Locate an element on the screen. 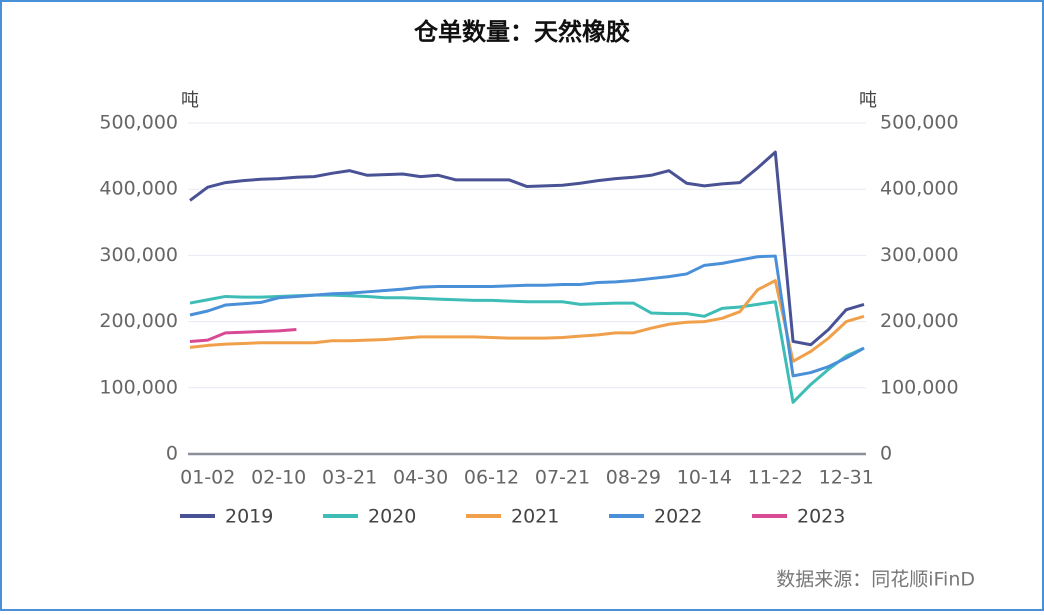  y2-tick-label: 500,000 is located at coordinates (919, 123).